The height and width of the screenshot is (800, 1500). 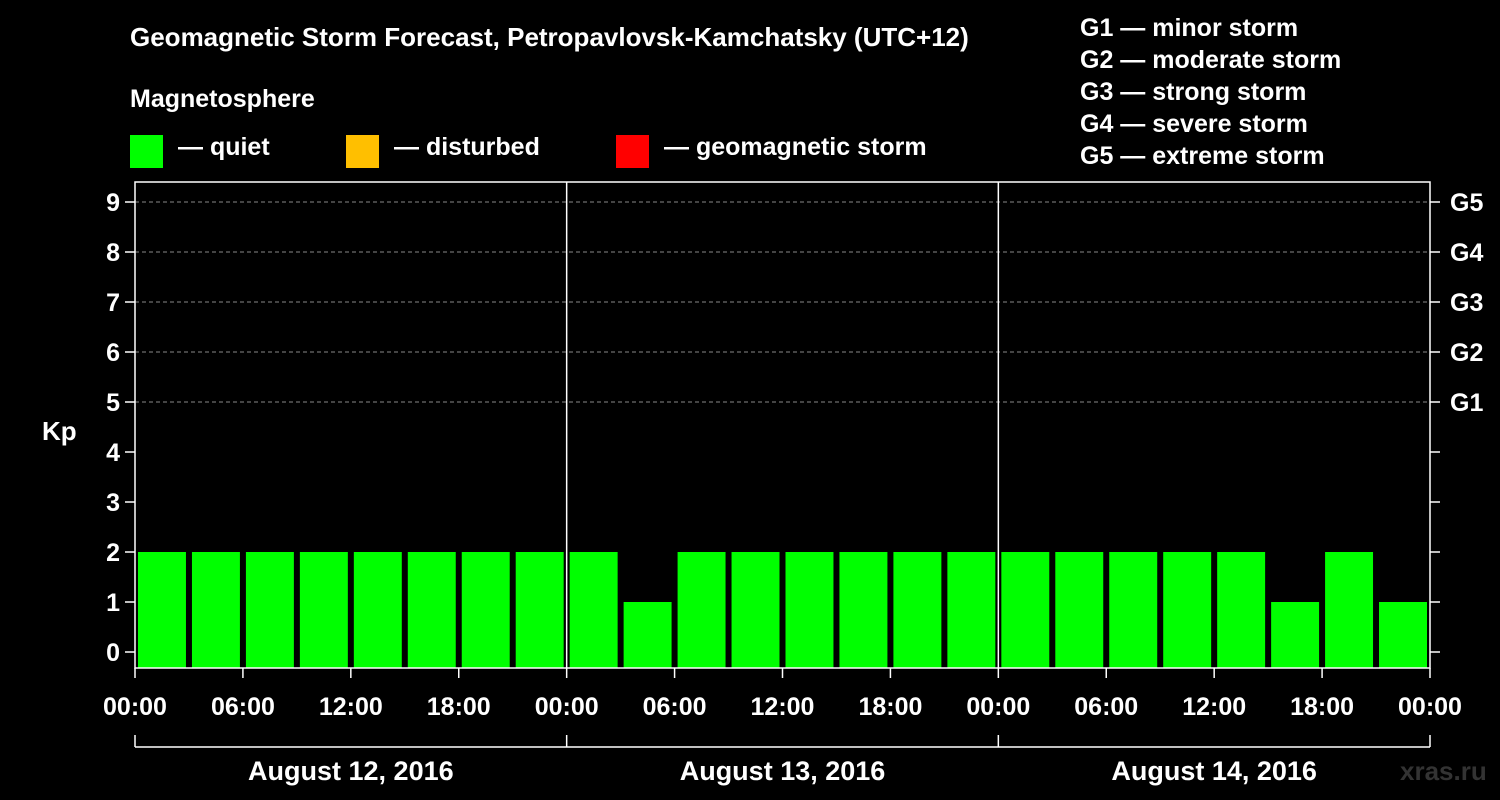 What do you see at coordinates (362, 151) in the screenshot?
I see `legend-swatch-disturbed` at bounding box center [362, 151].